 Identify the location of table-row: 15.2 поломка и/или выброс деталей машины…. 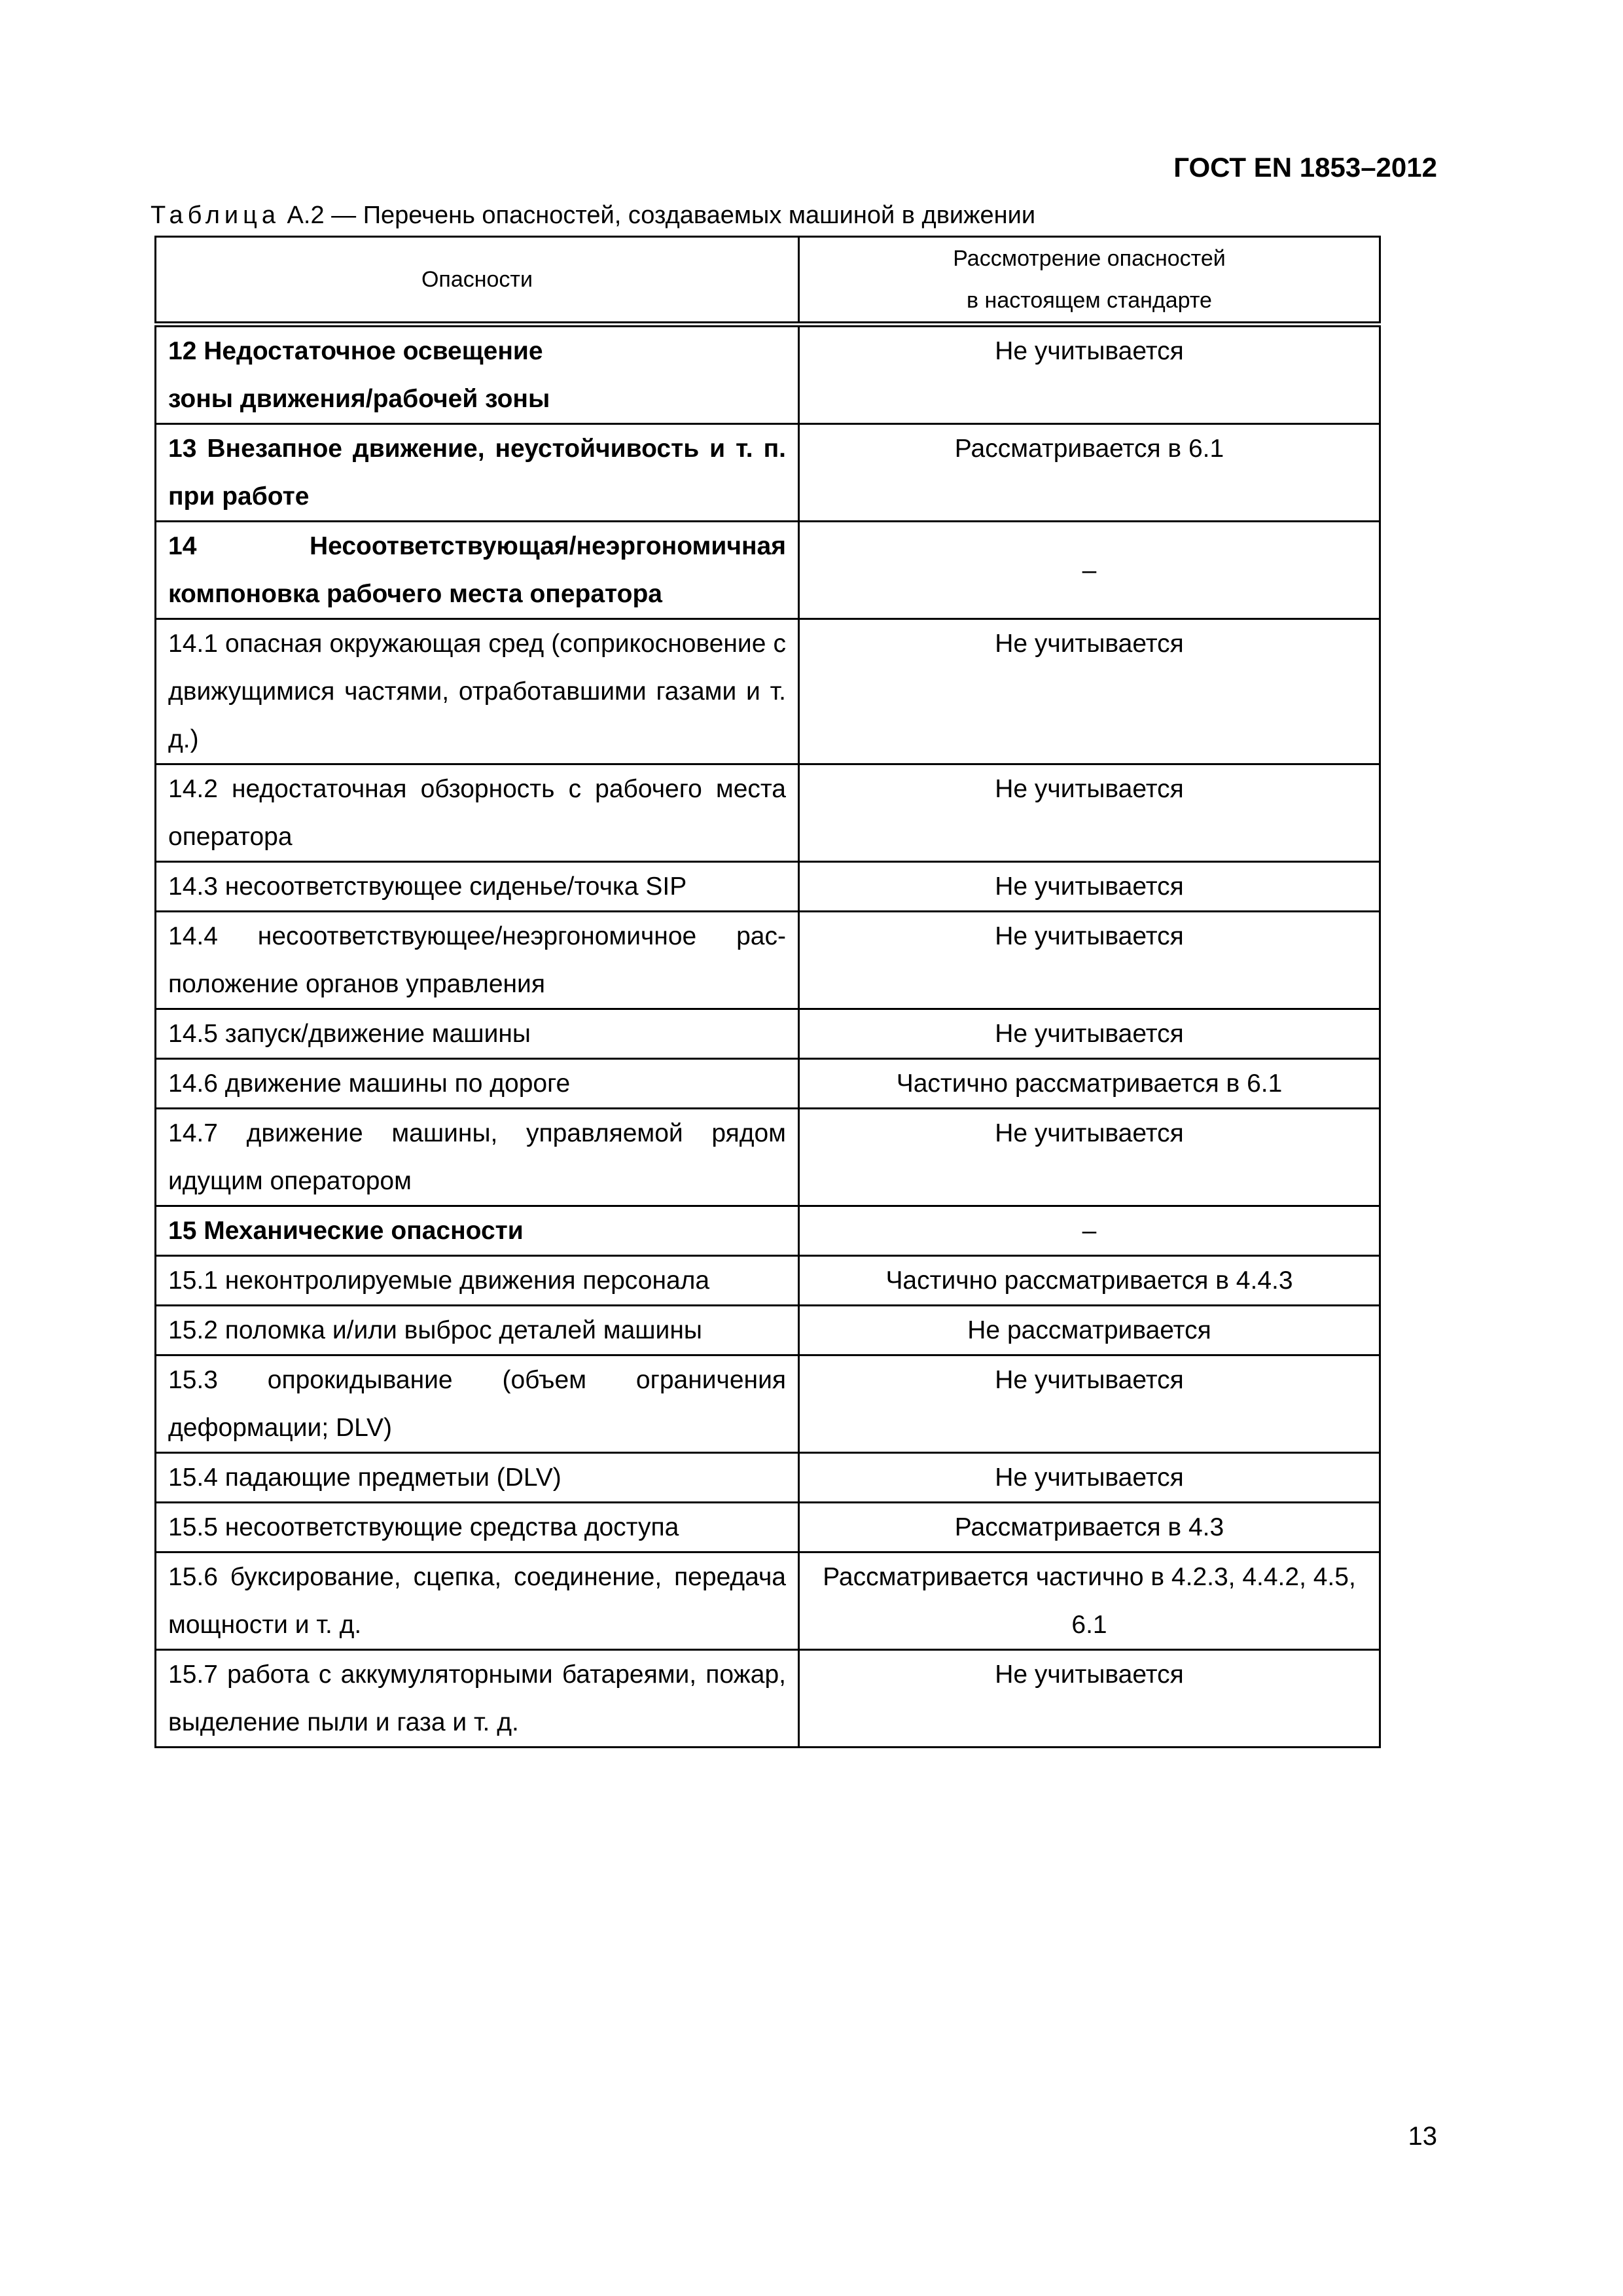
(767, 1330).